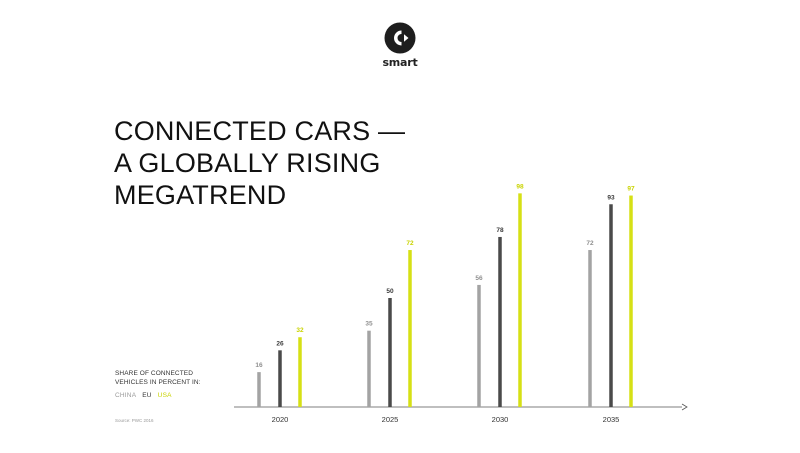  What do you see at coordinates (126, 395) in the screenshot?
I see `legend-item-china: CHINA` at bounding box center [126, 395].